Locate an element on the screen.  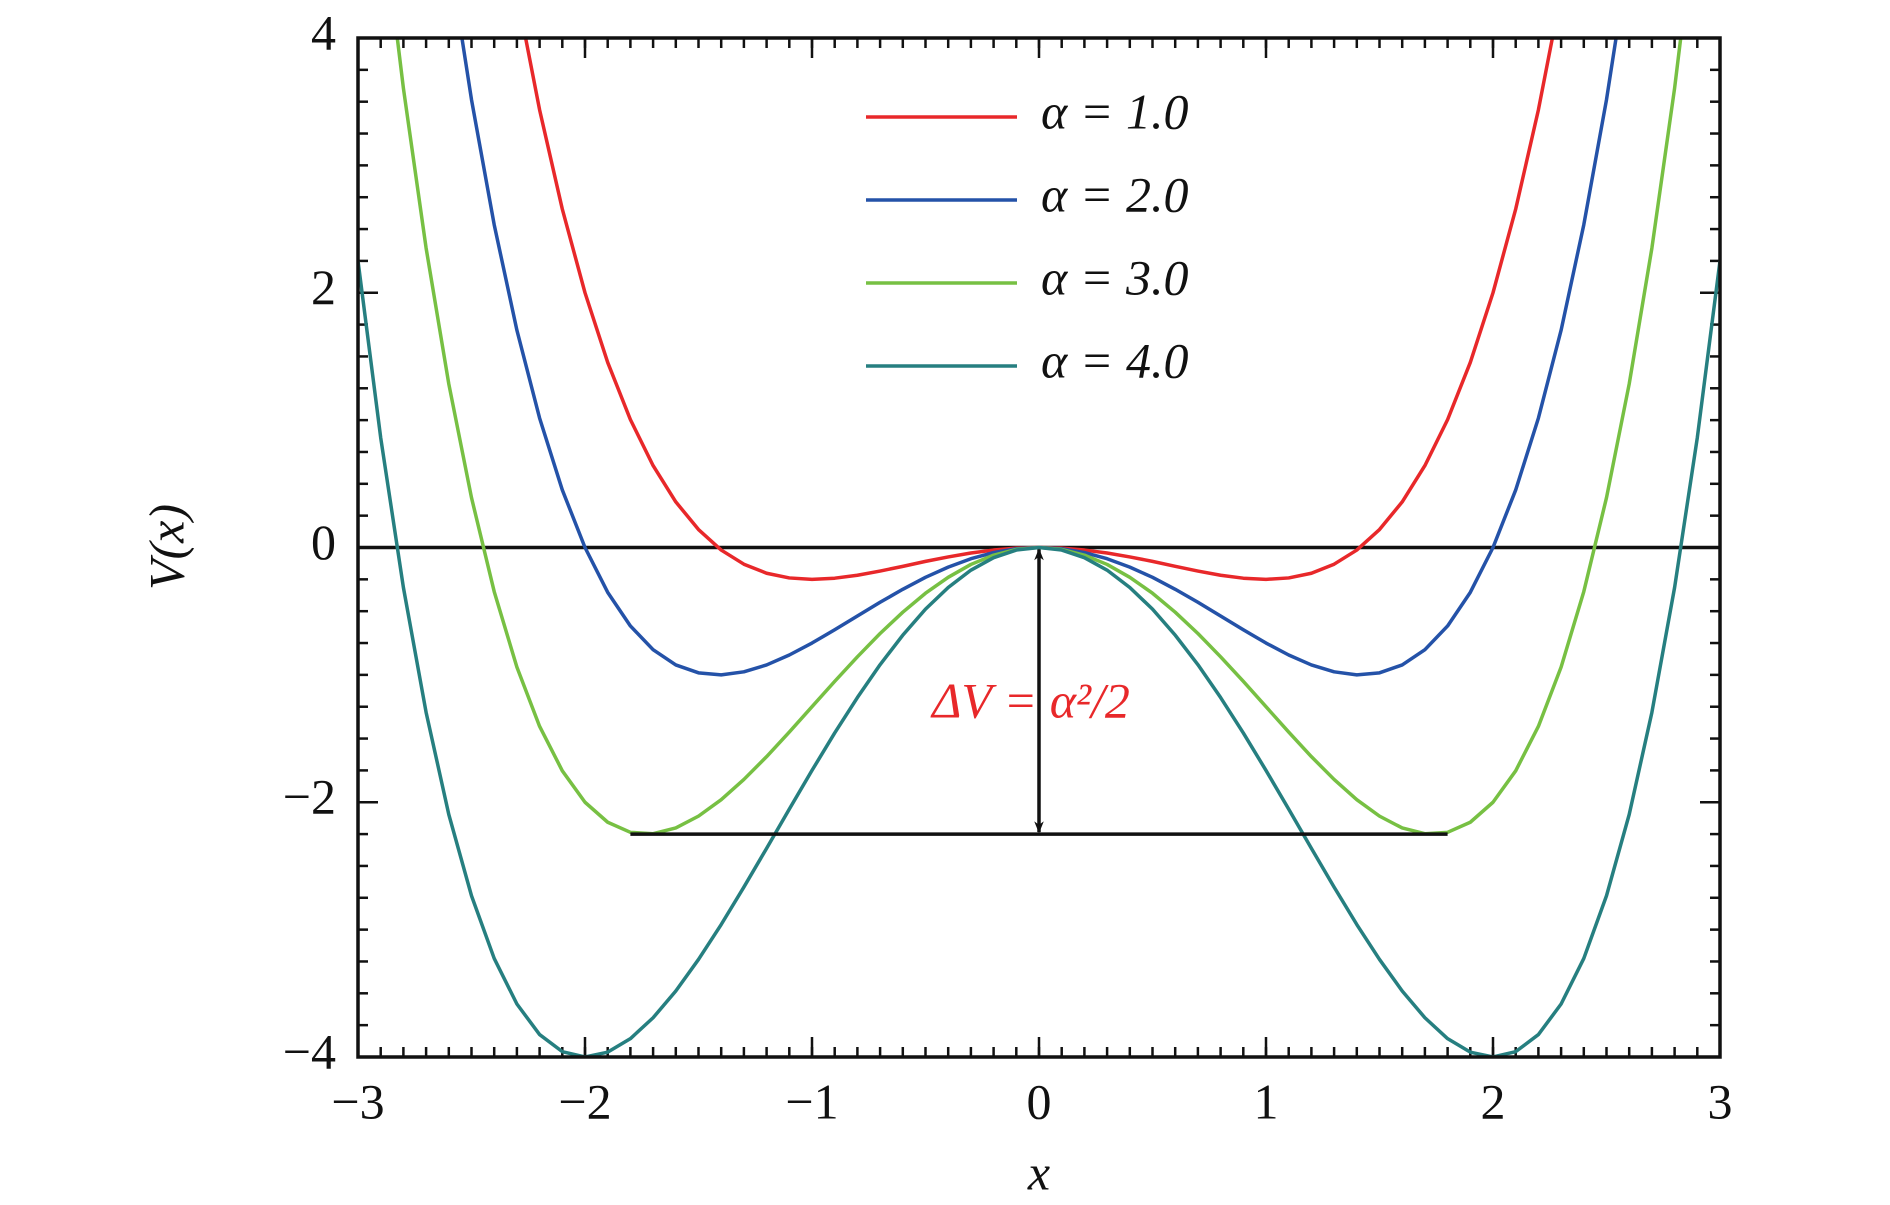
legend-label: α = 2.0 is located at coordinates (1115, 194).